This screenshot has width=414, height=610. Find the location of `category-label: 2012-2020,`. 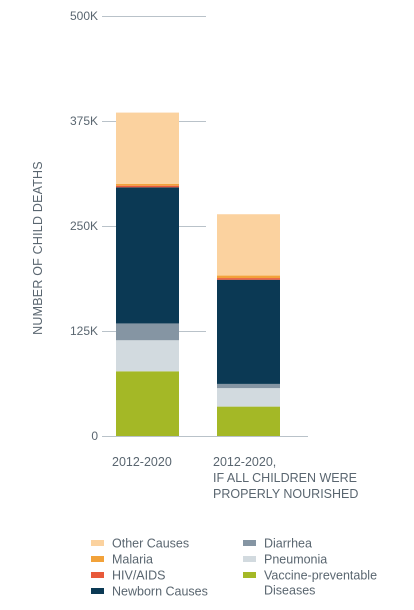

category-label: 2012-2020, is located at coordinates (244, 462).